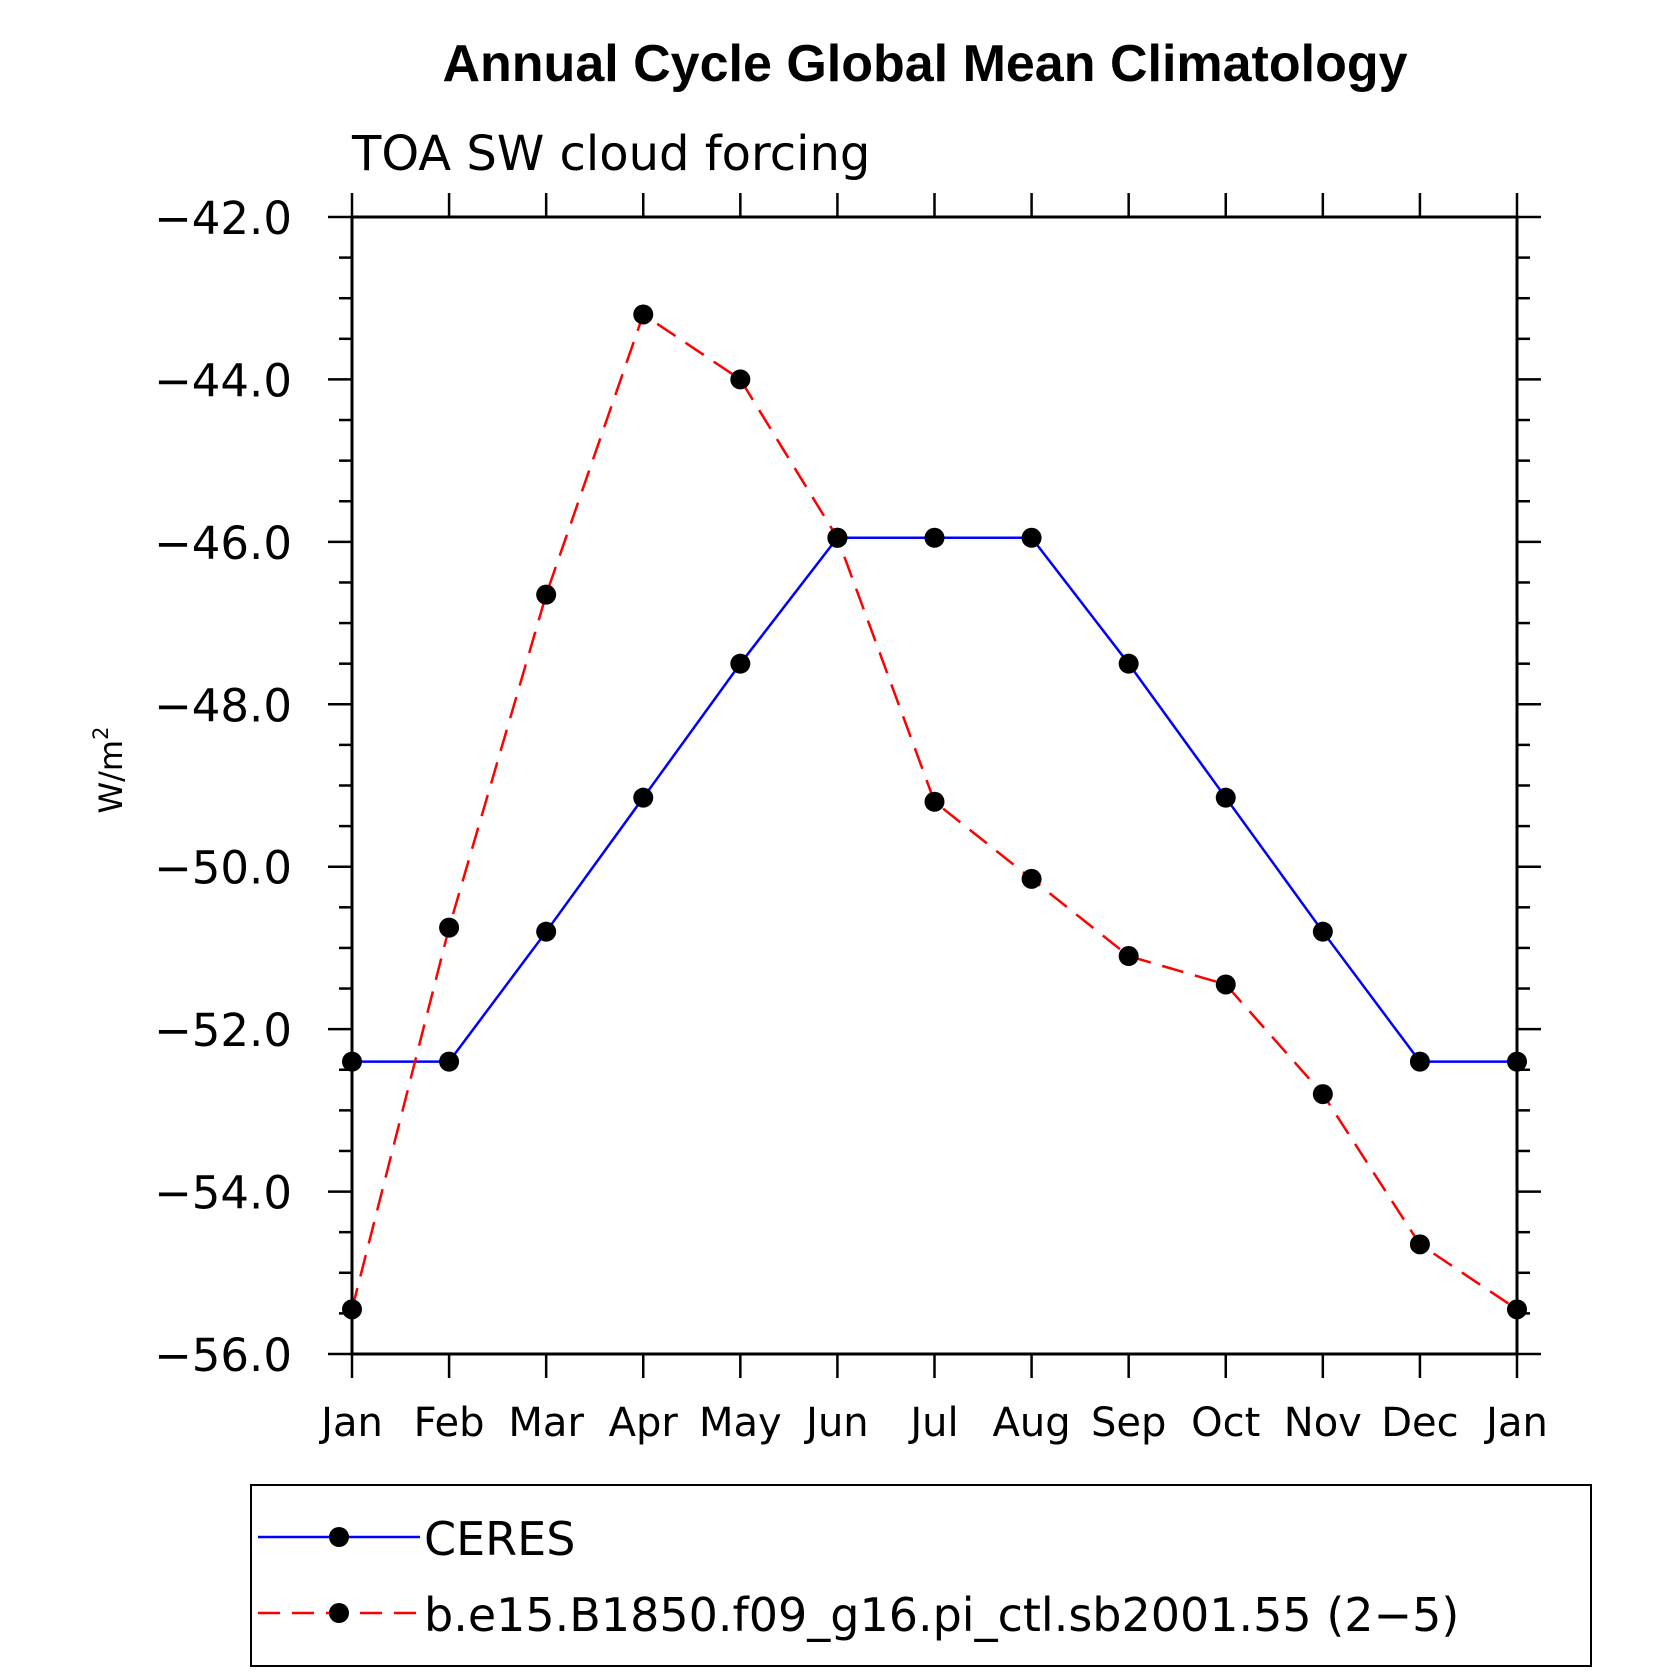  I want to click on x-tick-label: Sep, so click(1128, 1423).